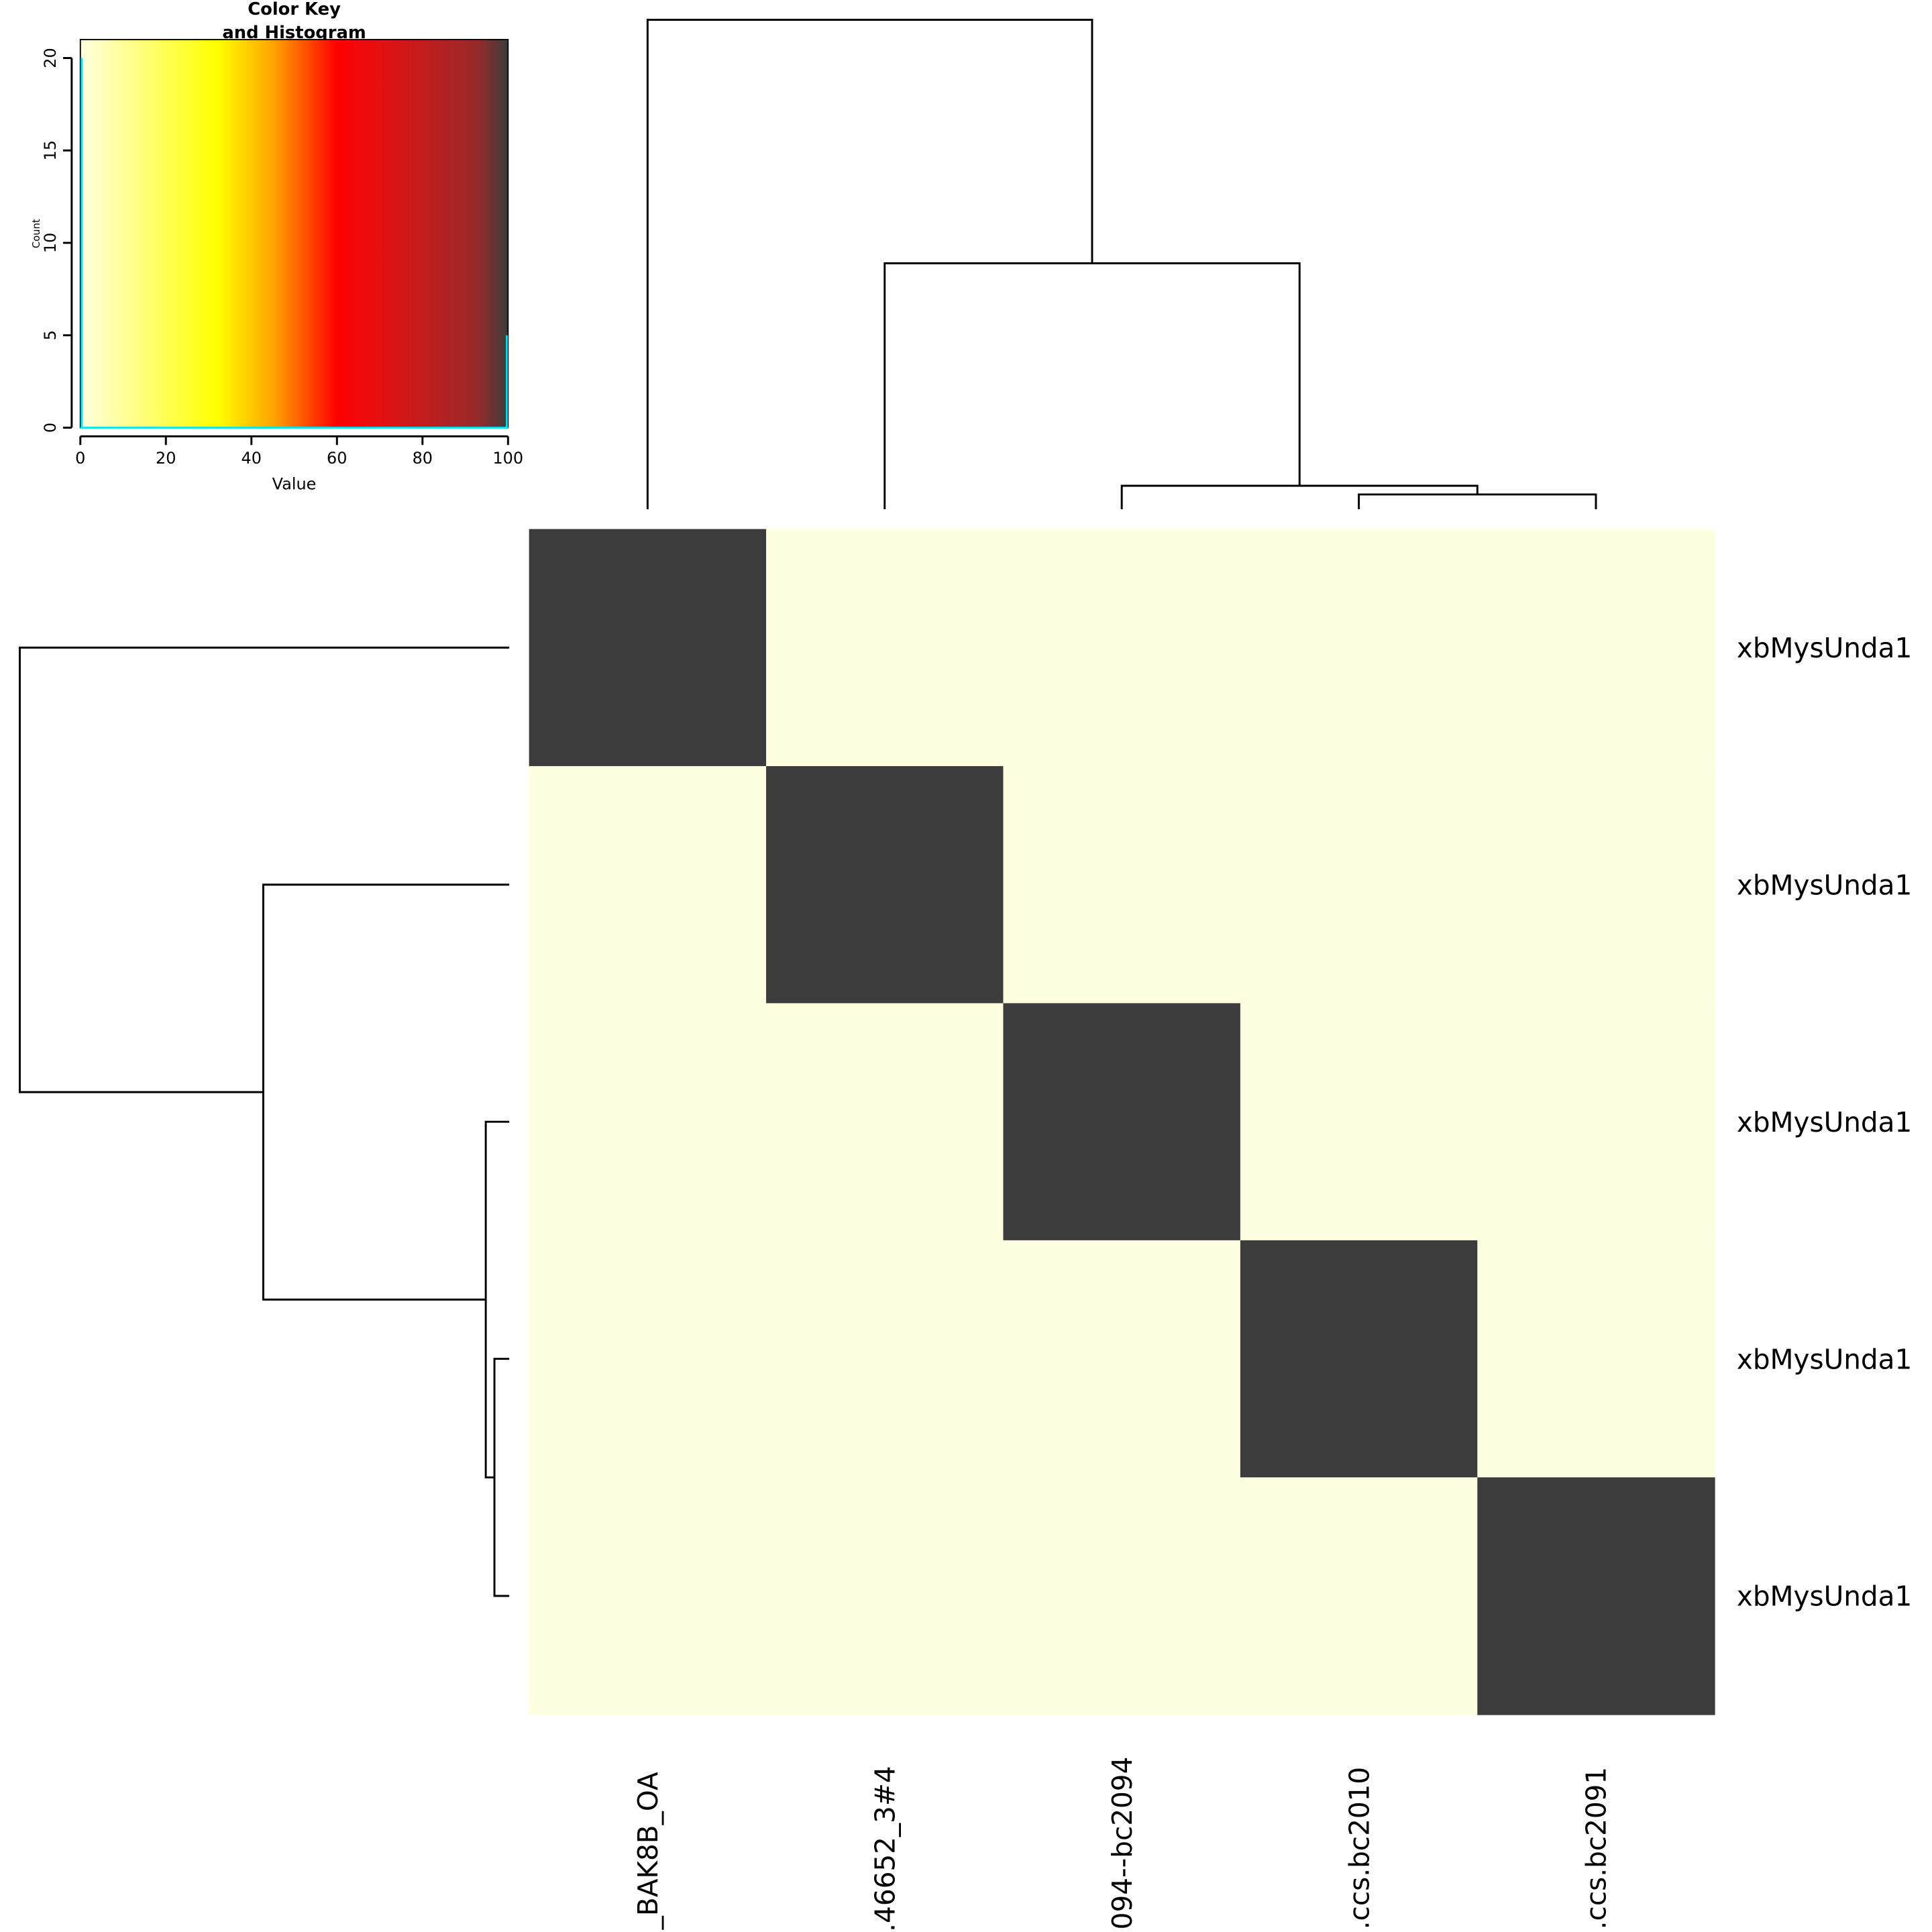  Describe the element at coordinates (50, 243) in the screenshot. I see `y-tick-label: 10` at that location.